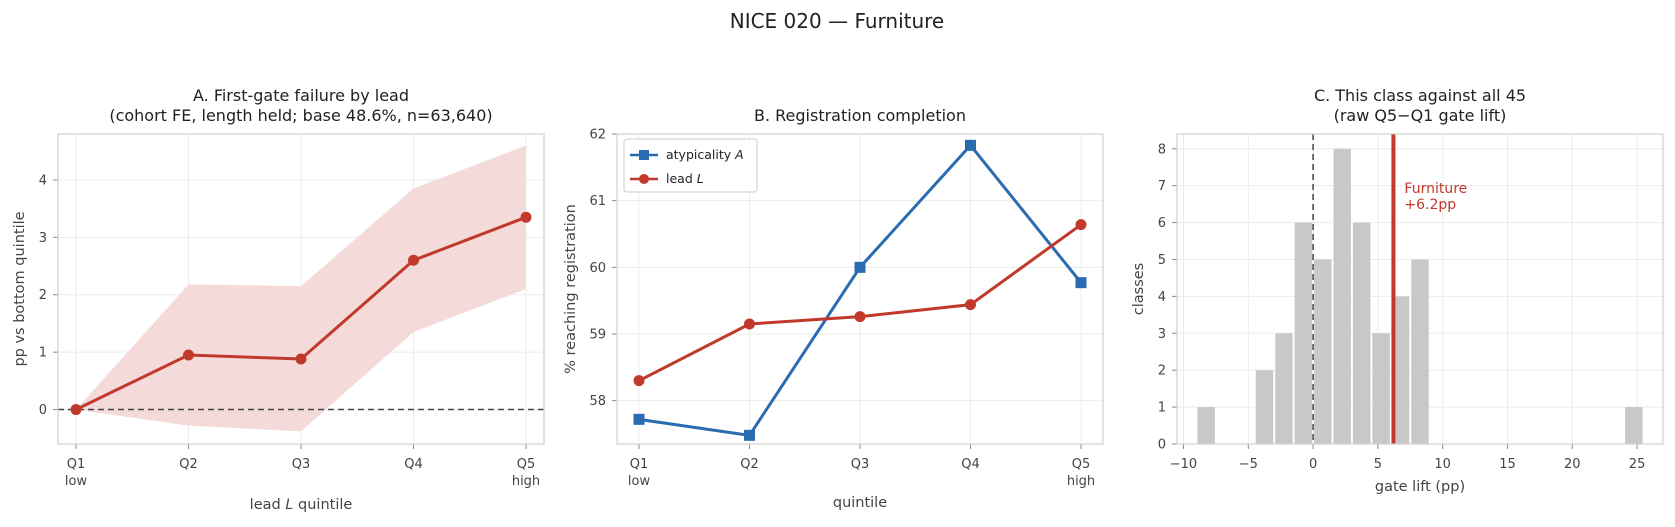 Image resolution: width=1675 pixels, height=527 pixels. I want to click on panel-a-title: A. First-gate failure by lead, so click(301, 95).